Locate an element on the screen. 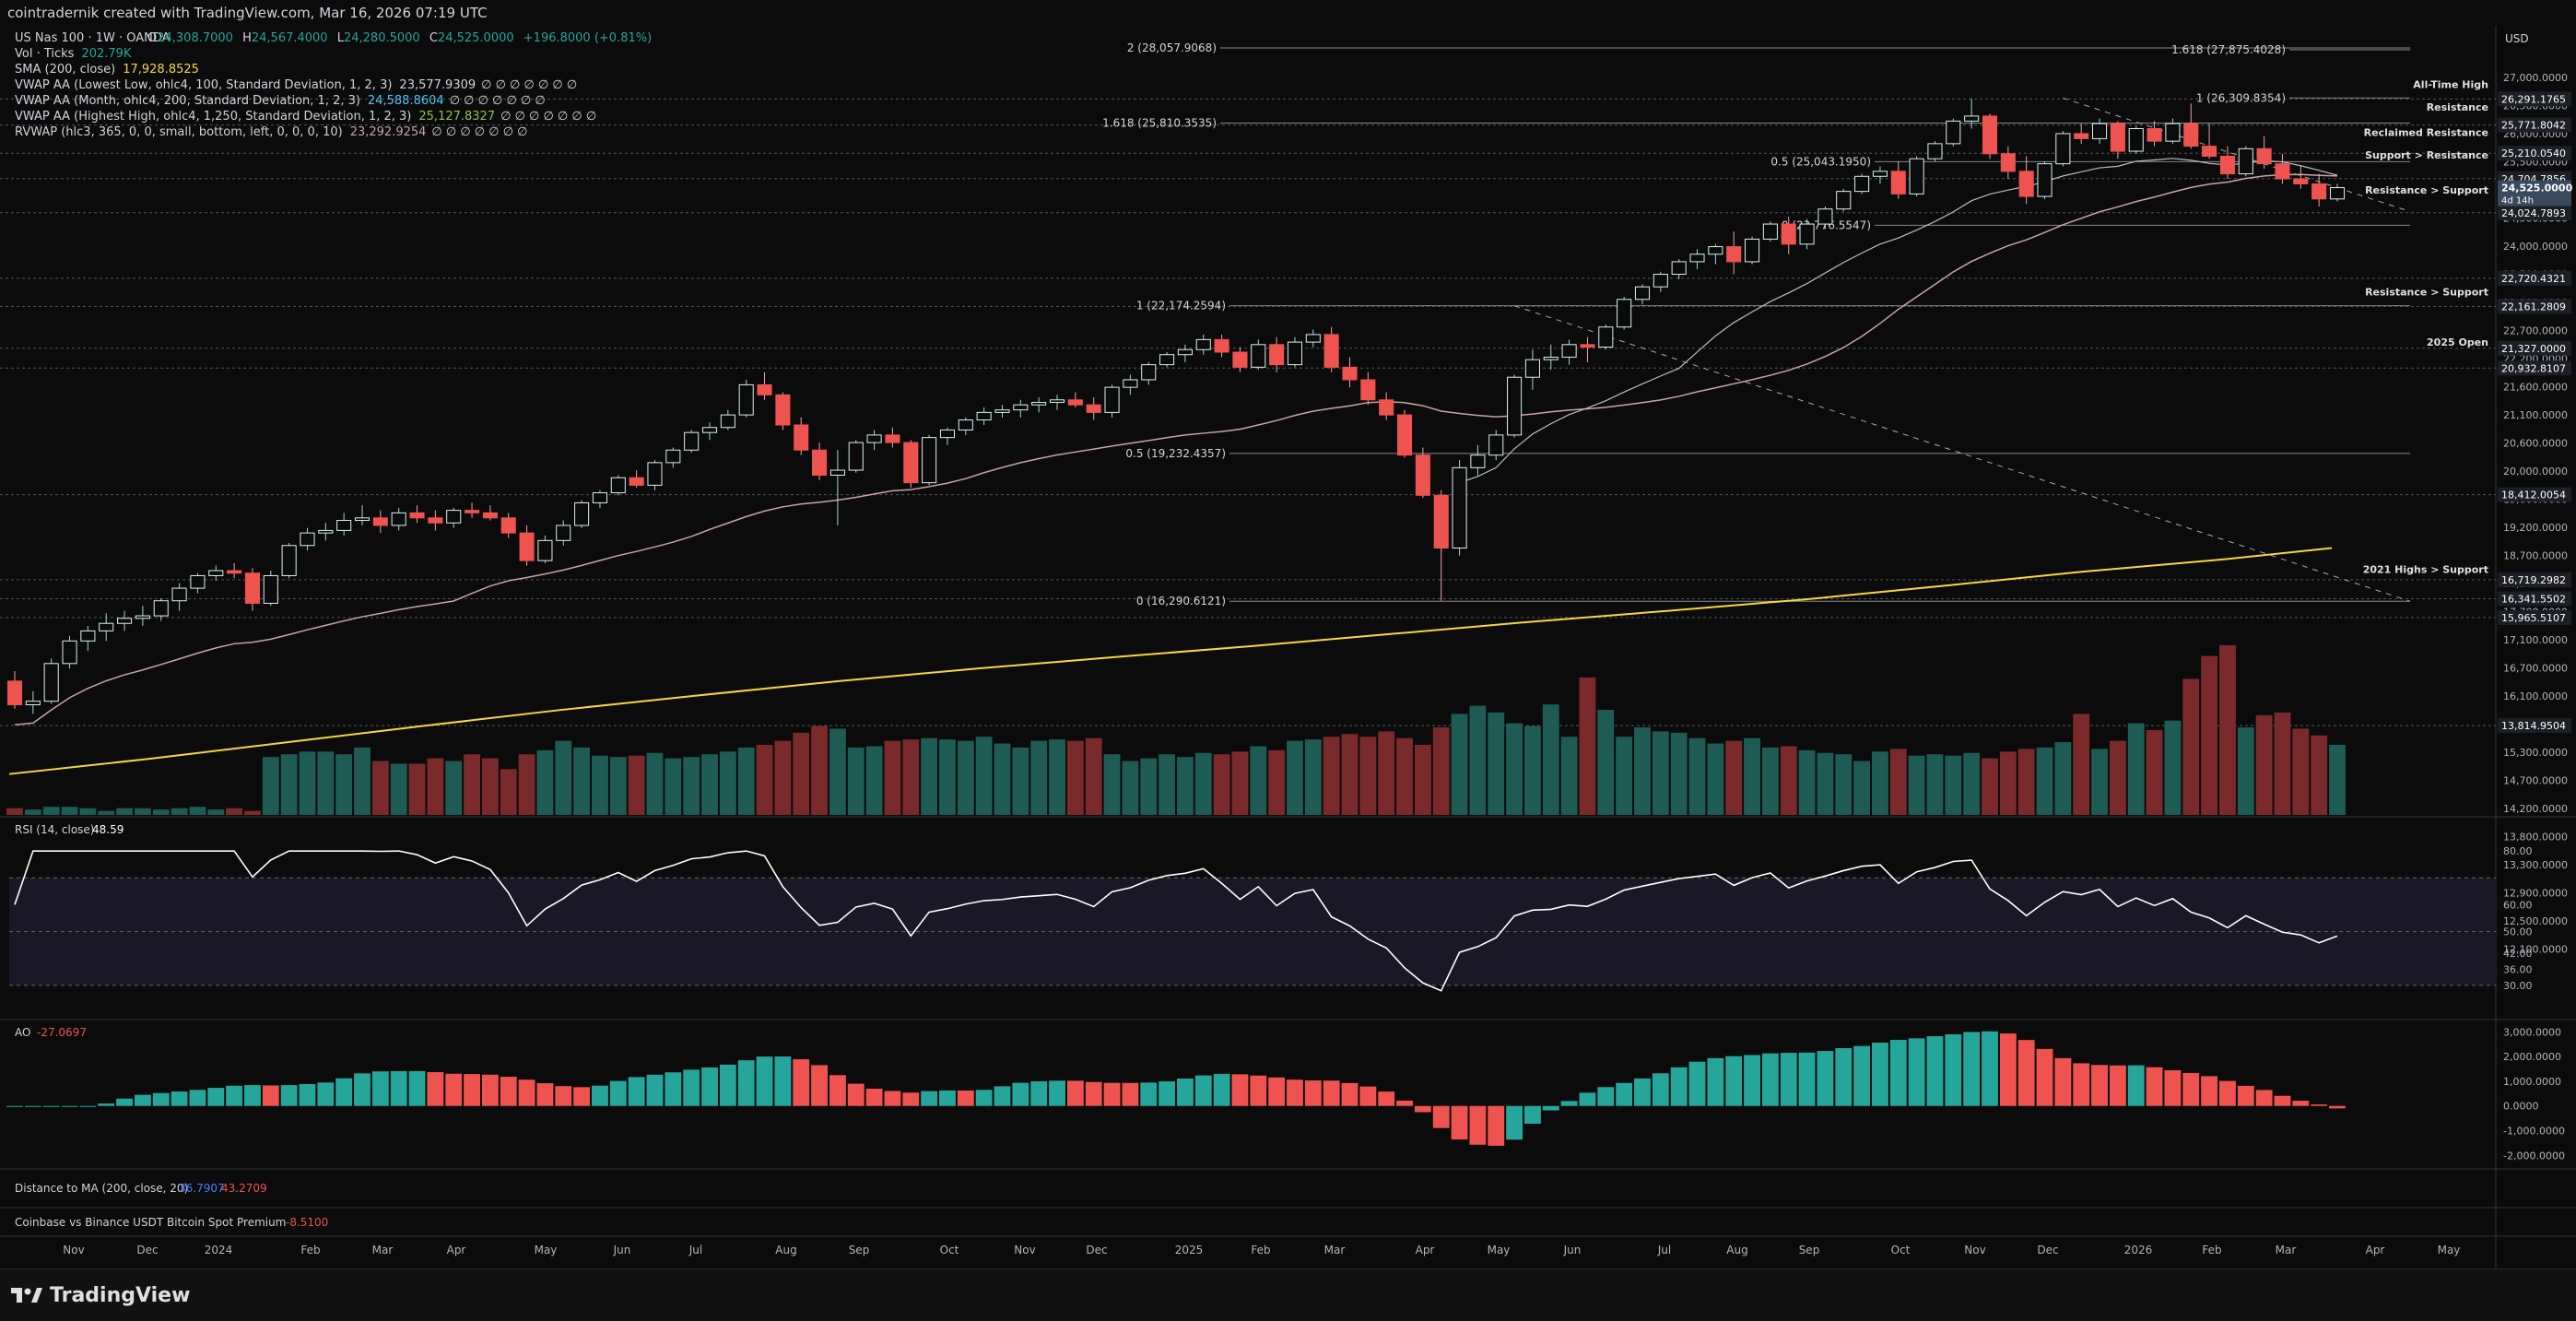  price-label-box is located at coordinates (2534, 579).